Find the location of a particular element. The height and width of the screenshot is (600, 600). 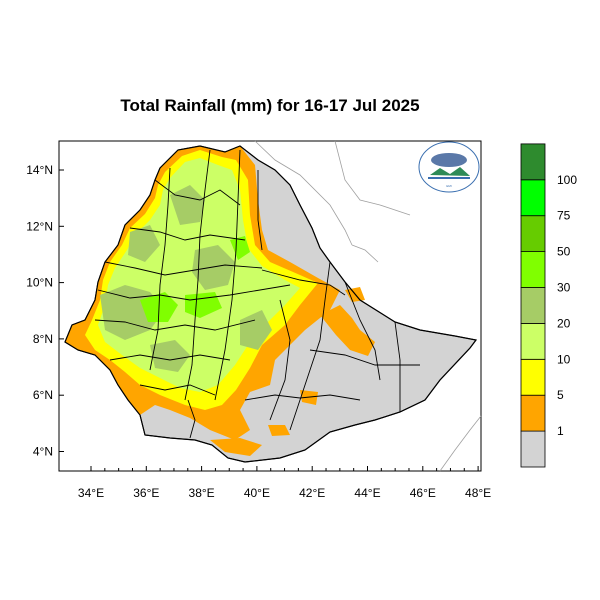

legend-label: 5 is located at coordinates (560, 395).